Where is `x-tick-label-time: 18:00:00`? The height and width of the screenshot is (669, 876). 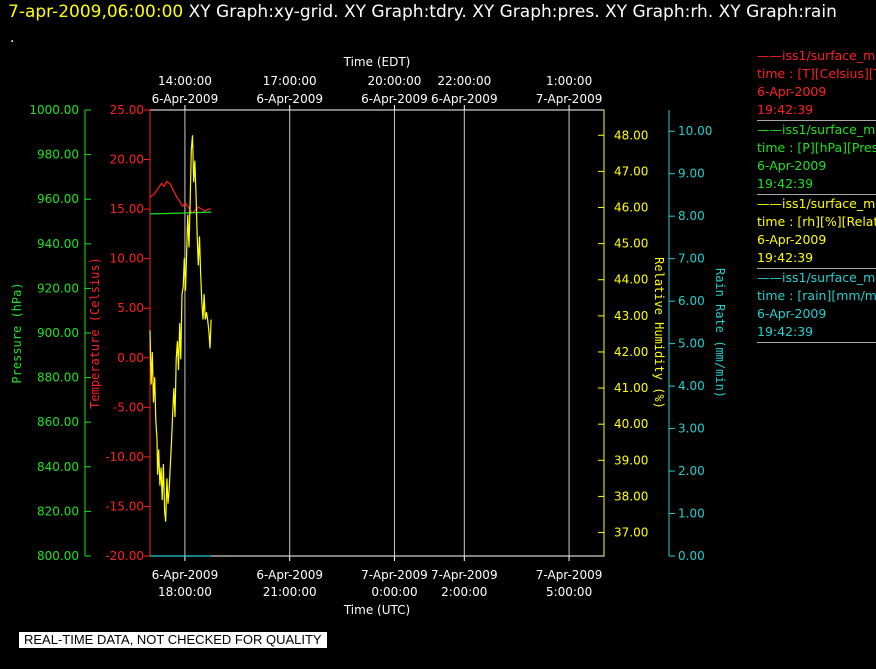
x-tick-label-time: 18:00:00 is located at coordinates (185, 592).